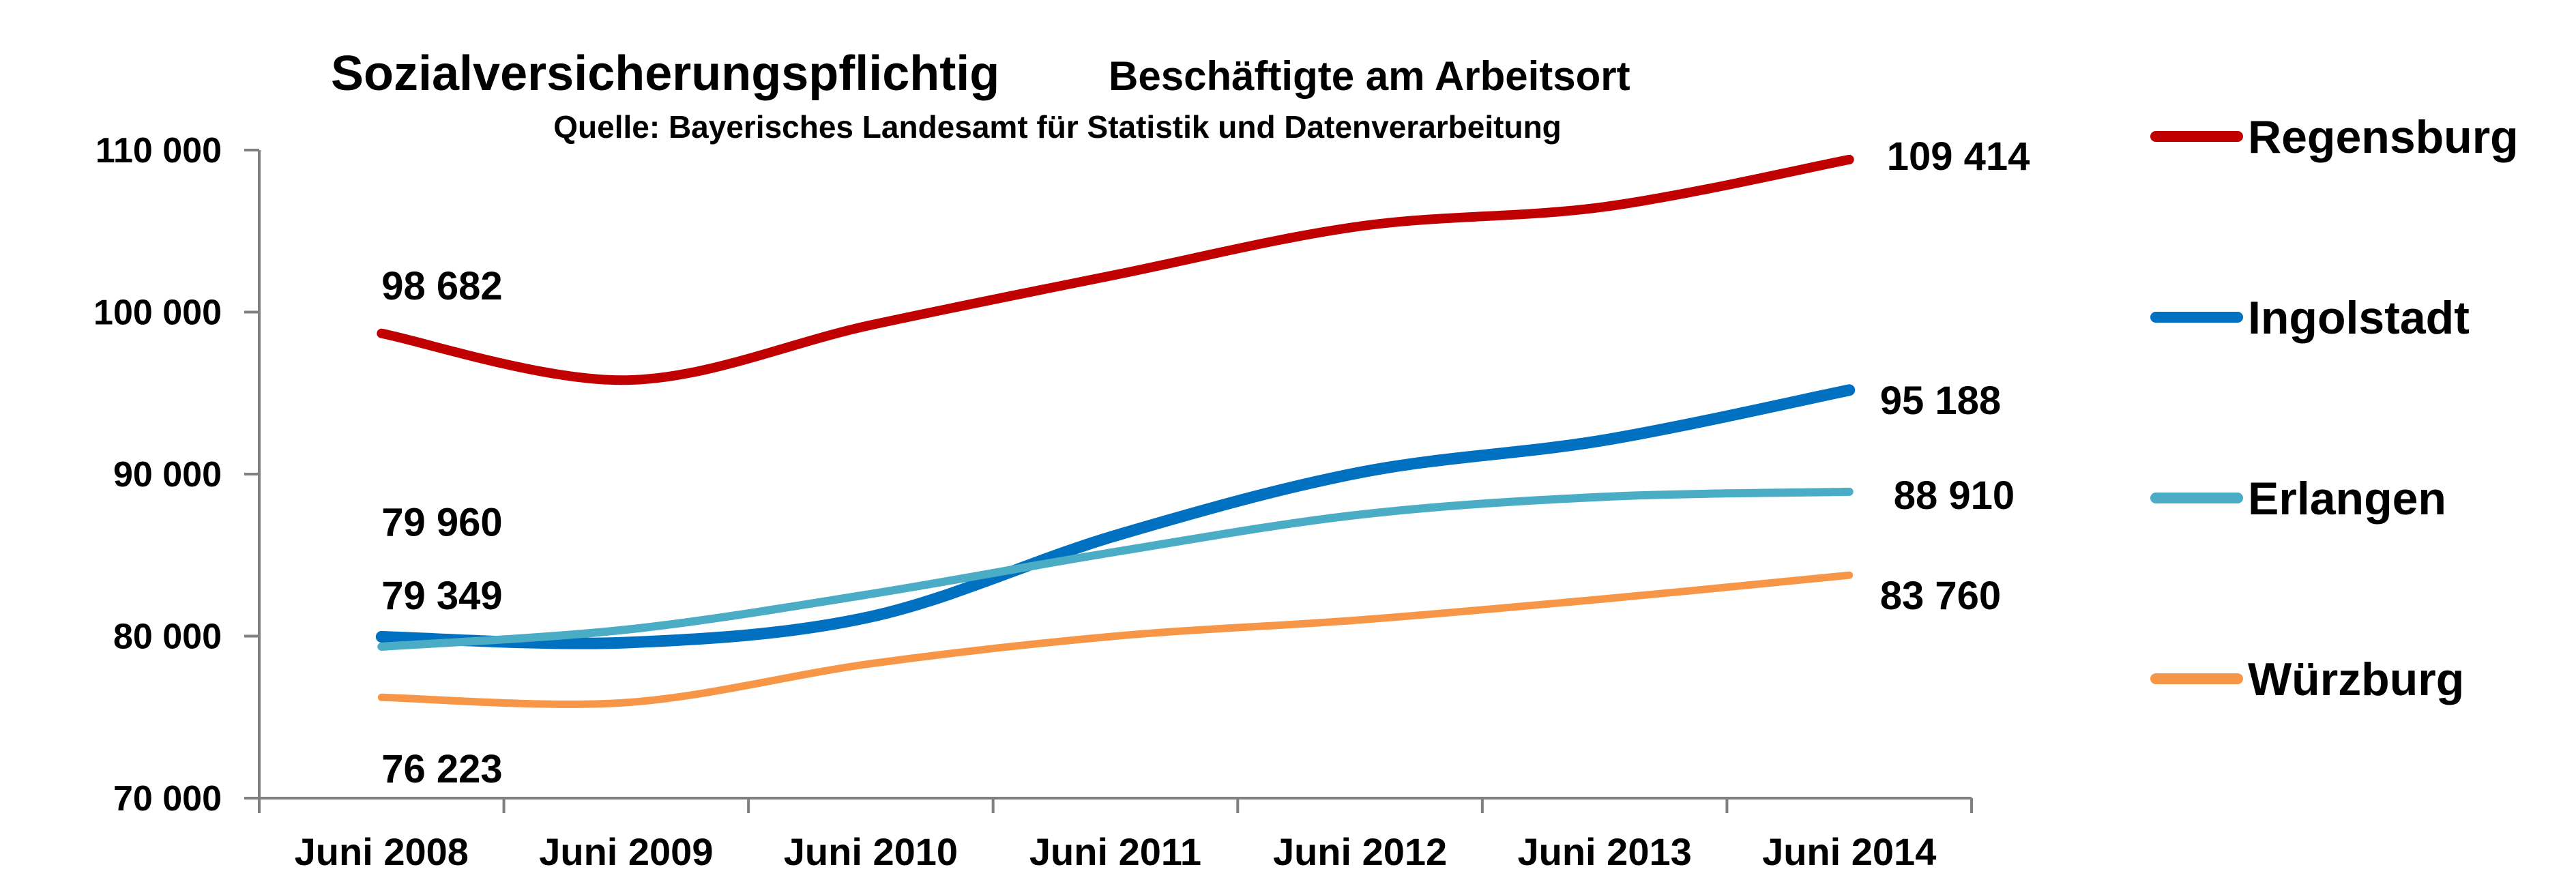  Describe the element at coordinates (1115, 639) in the screenshot. I see `series-line-w-rzburg` at that location.